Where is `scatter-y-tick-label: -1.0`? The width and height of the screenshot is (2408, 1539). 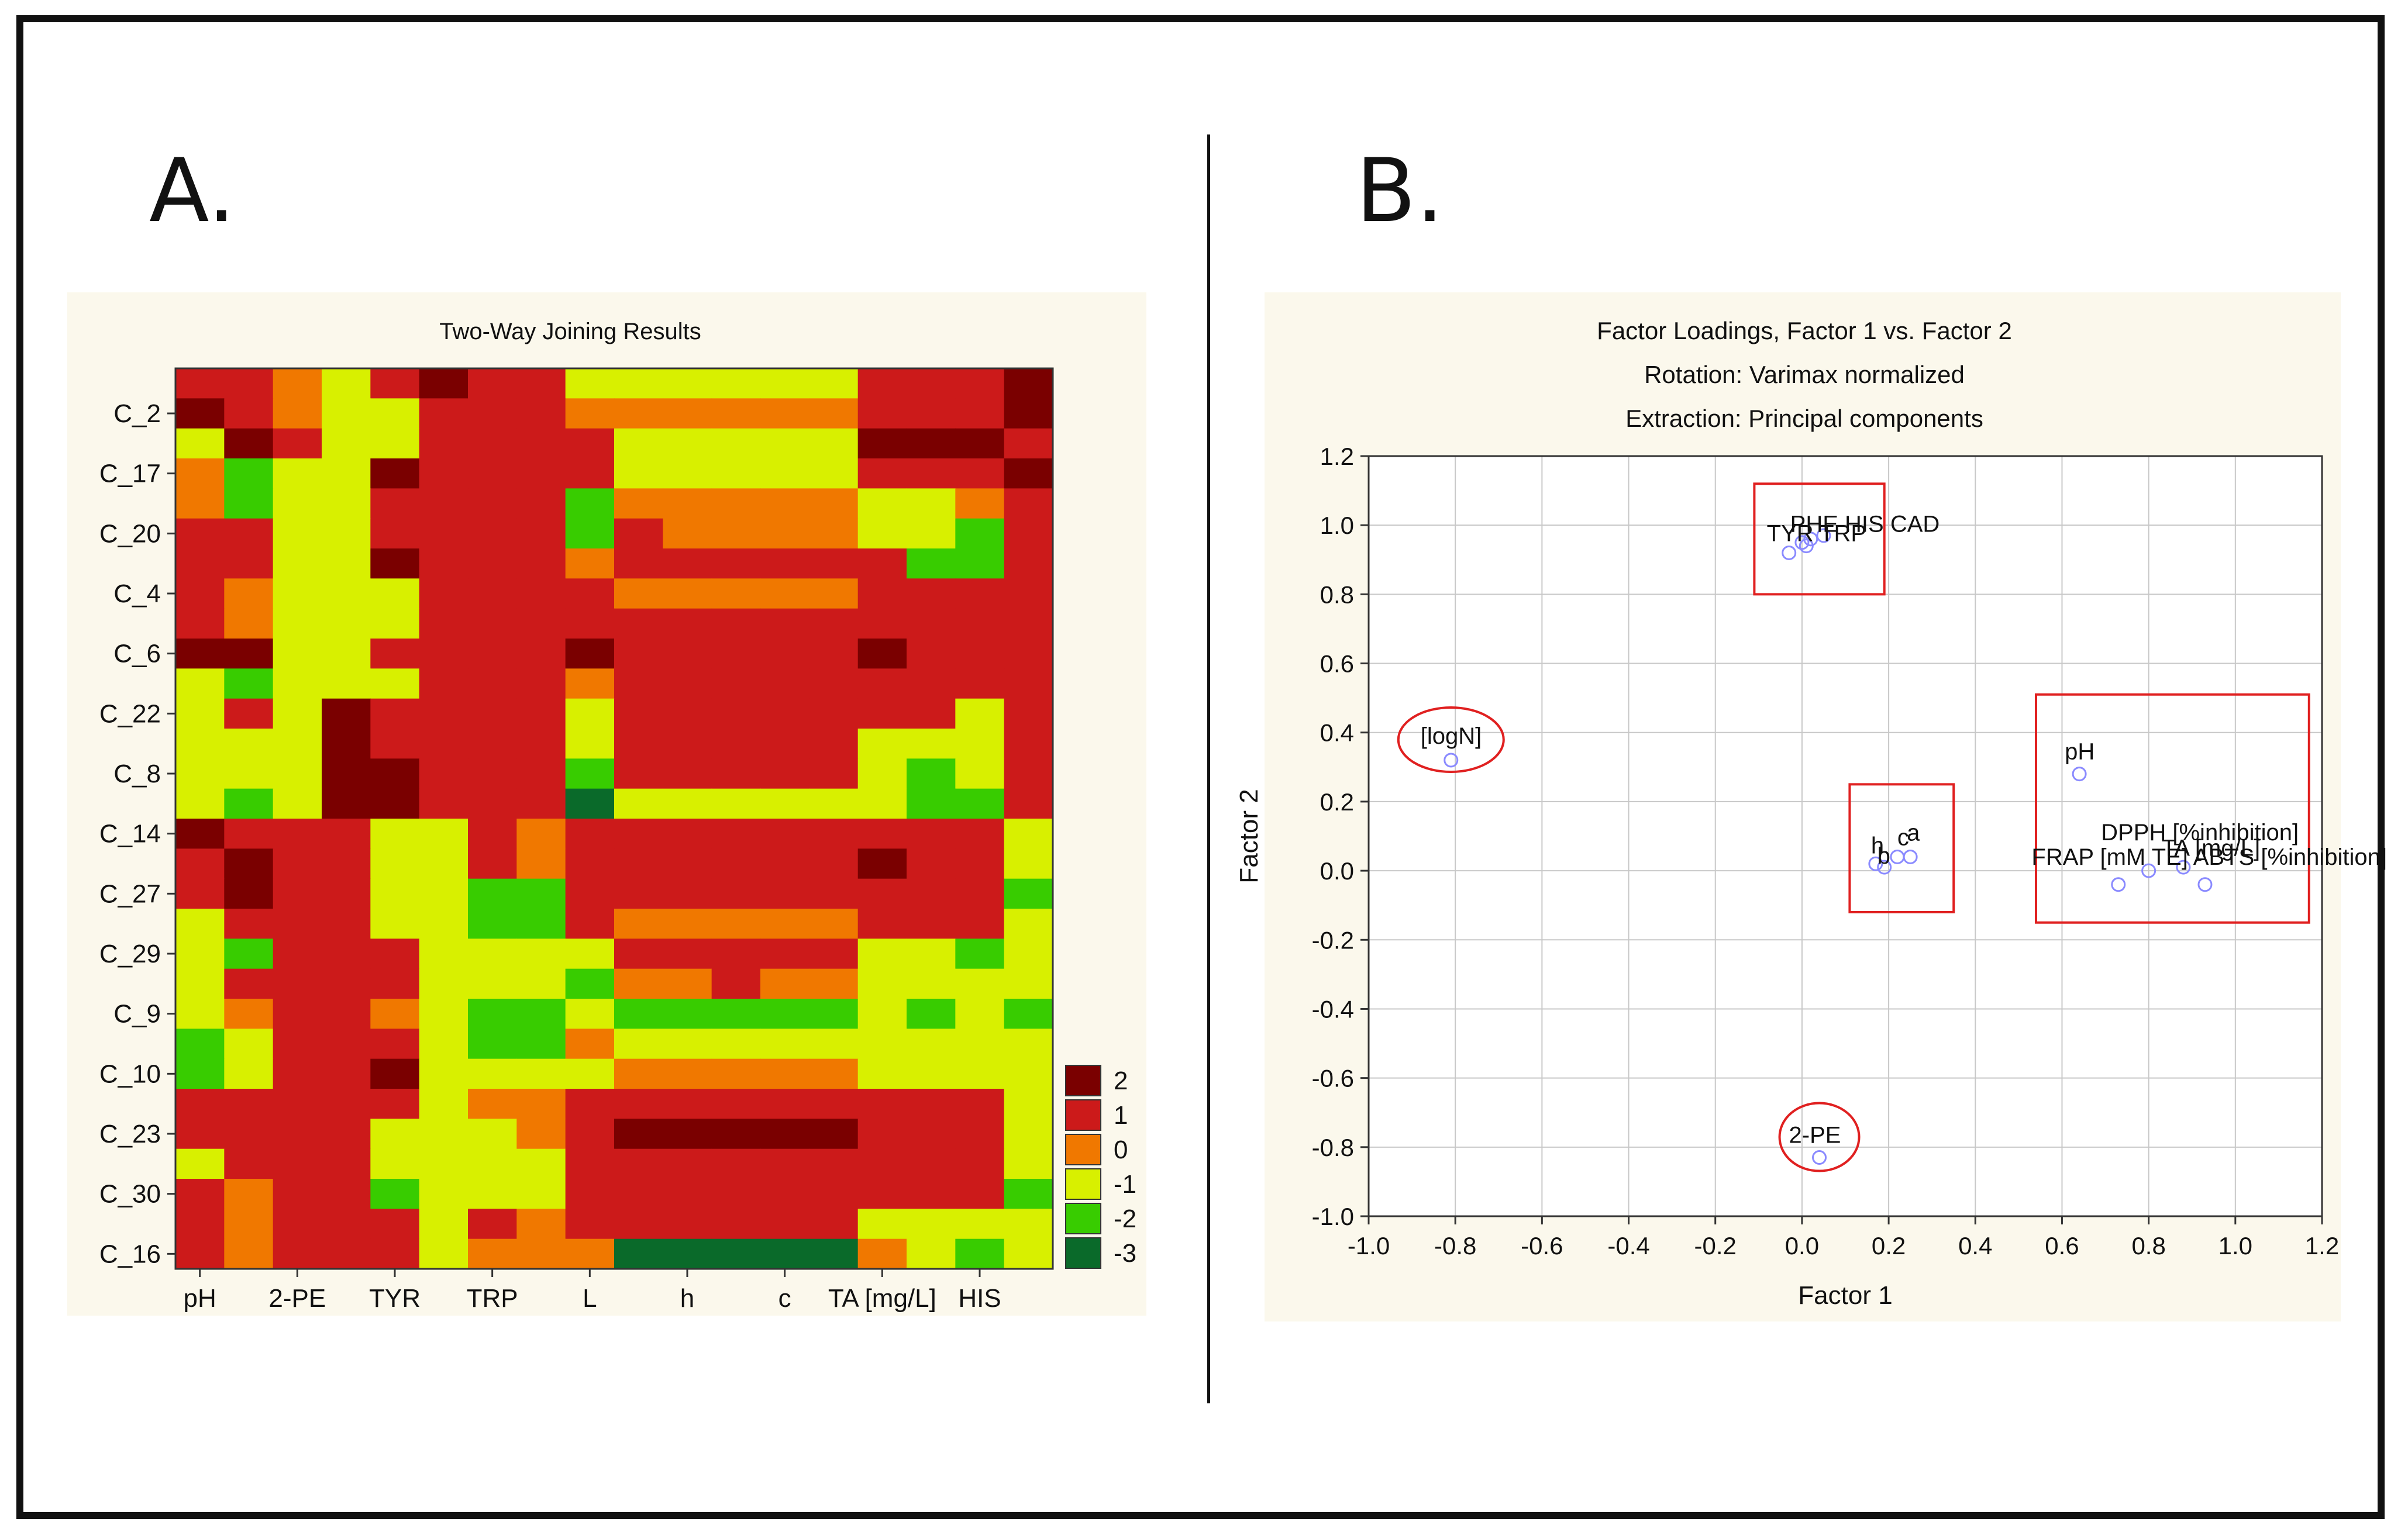
scatter-y-tick-label: -1.0 is located at coordinates (1333, 1216).